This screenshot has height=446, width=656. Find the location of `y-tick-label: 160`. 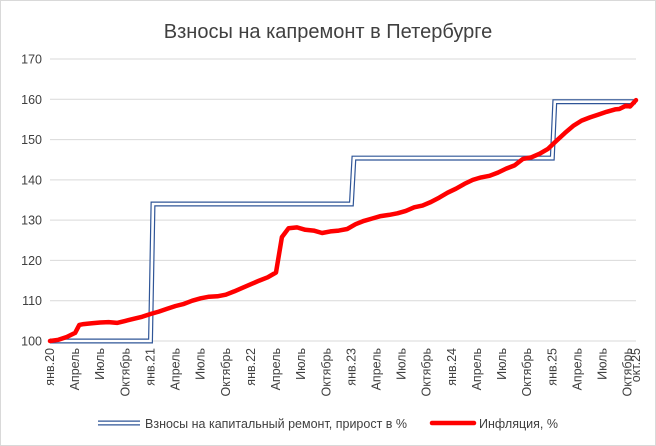

y-tick-label: 160 is located at coordinates (31, 100).